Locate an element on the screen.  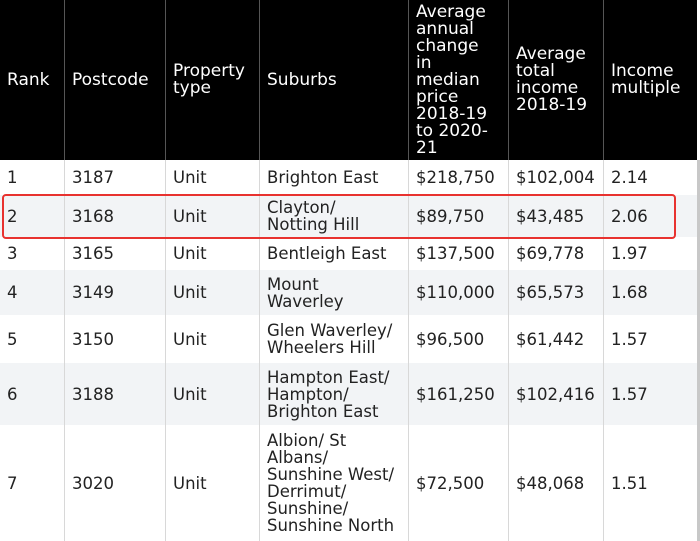
cell-income: $102,004 is located at coordinates (556, 177).